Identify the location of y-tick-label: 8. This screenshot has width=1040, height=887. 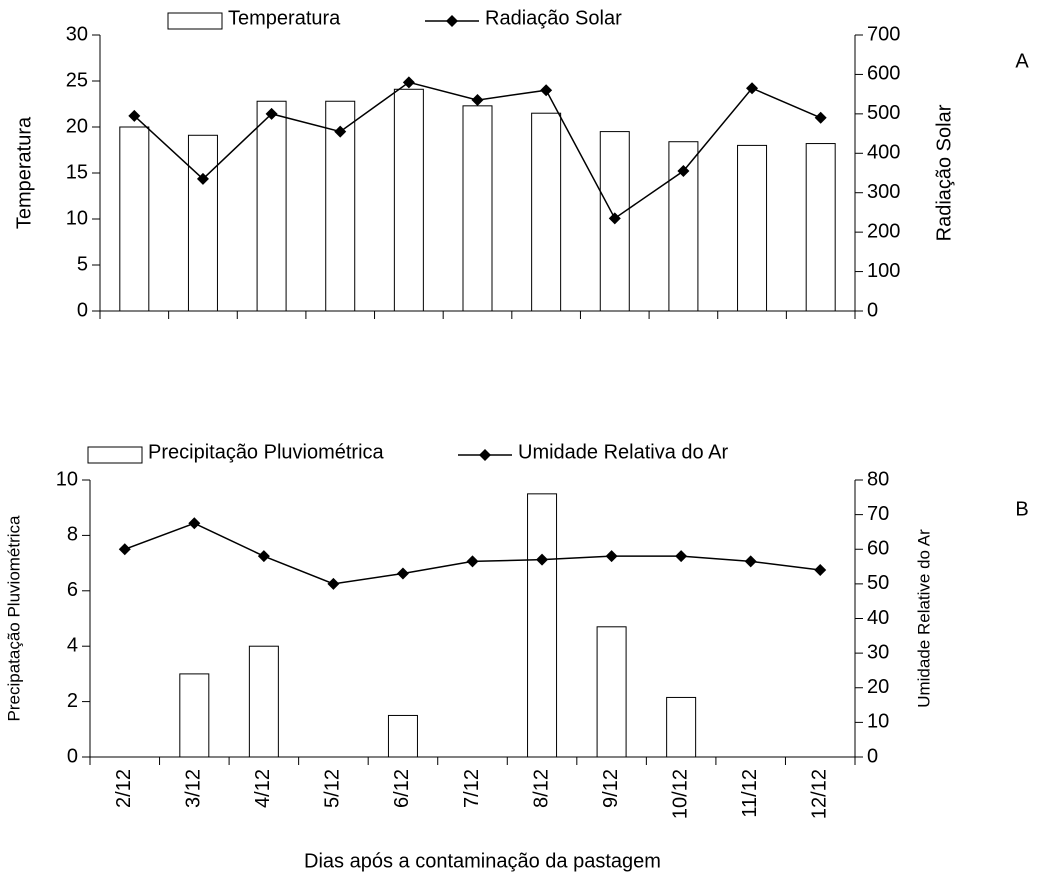
(72, 535).